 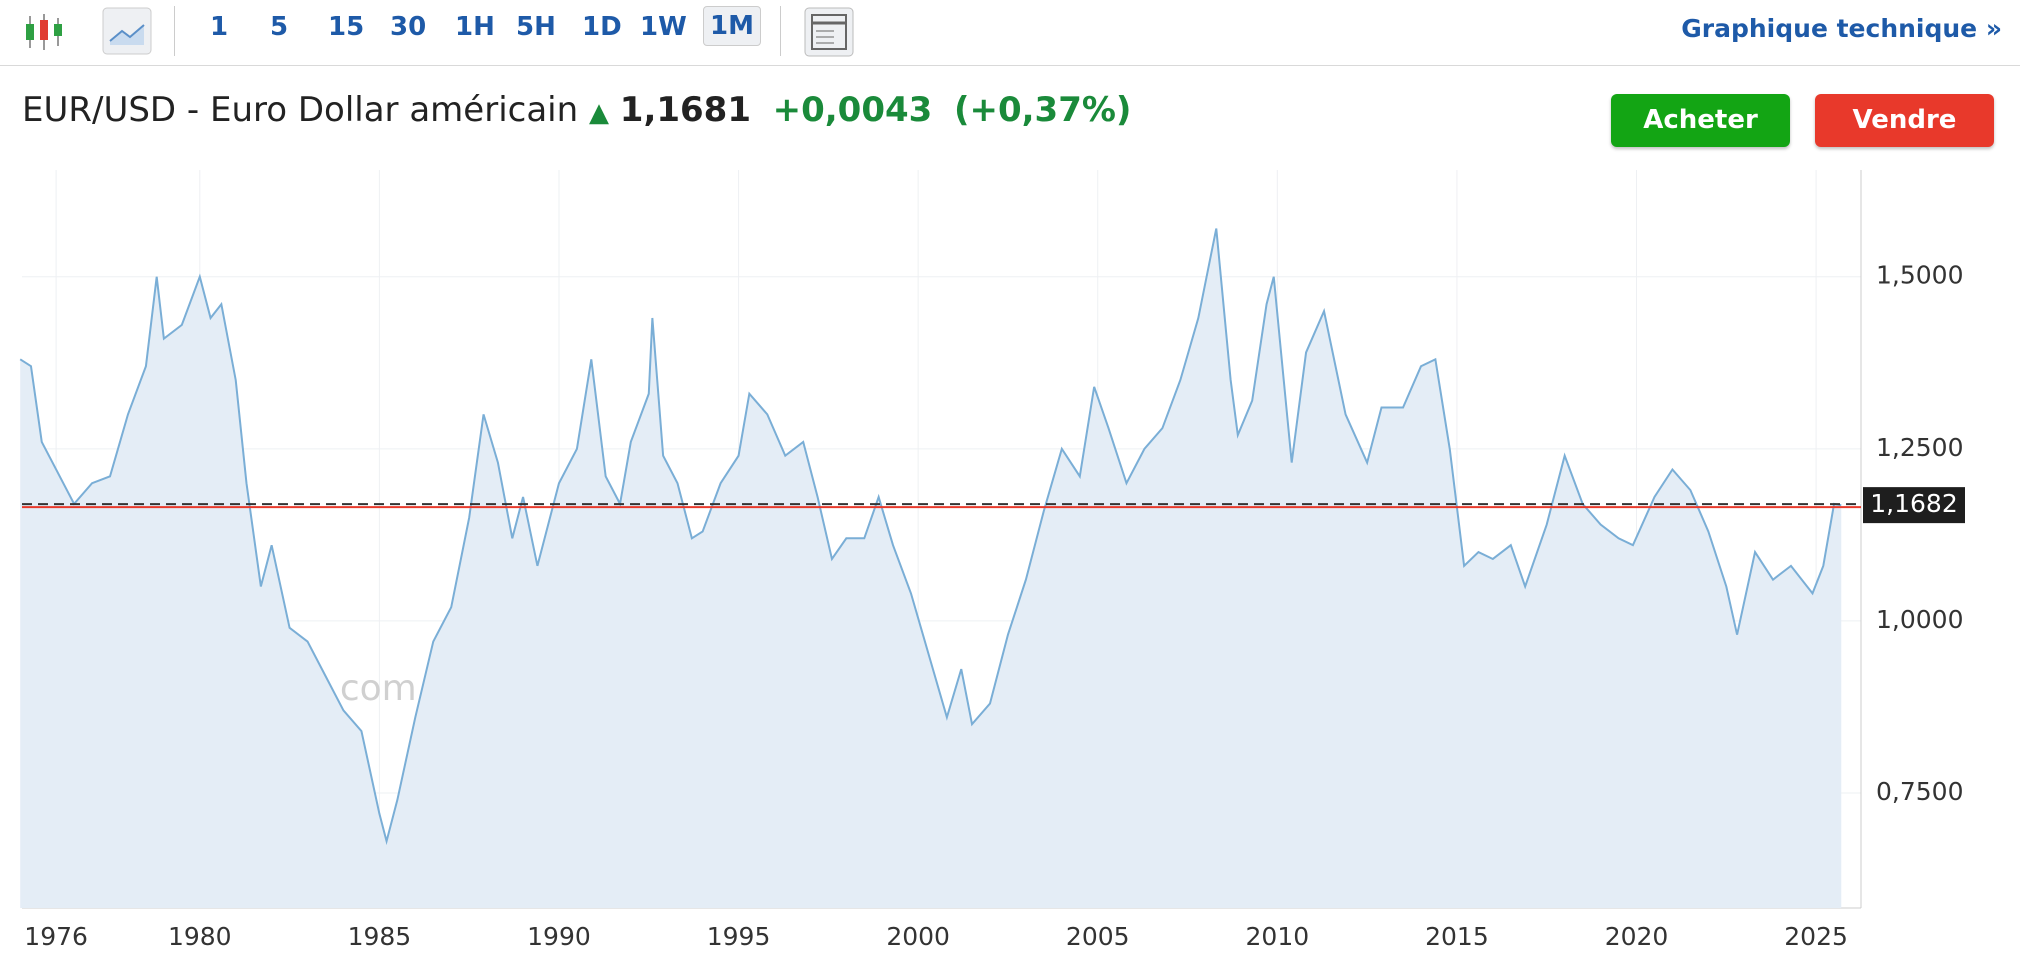 I want to click on layout-icon, so click(x=829, y=32).